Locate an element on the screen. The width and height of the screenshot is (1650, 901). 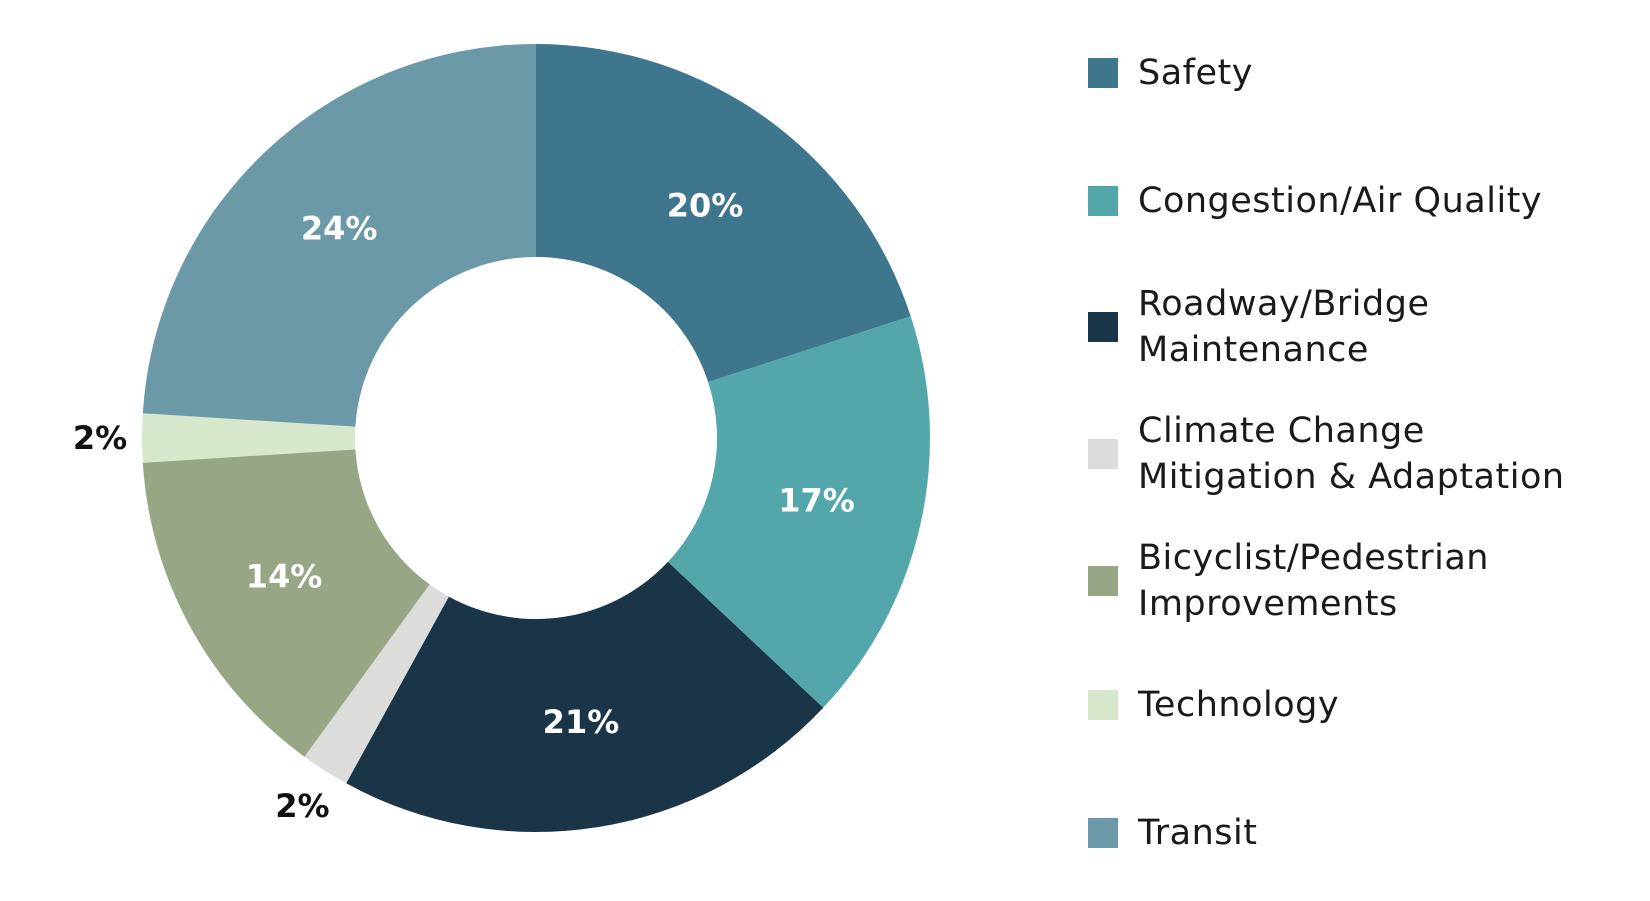
legend-swatch-safety is located at coordinates (1103, 73).